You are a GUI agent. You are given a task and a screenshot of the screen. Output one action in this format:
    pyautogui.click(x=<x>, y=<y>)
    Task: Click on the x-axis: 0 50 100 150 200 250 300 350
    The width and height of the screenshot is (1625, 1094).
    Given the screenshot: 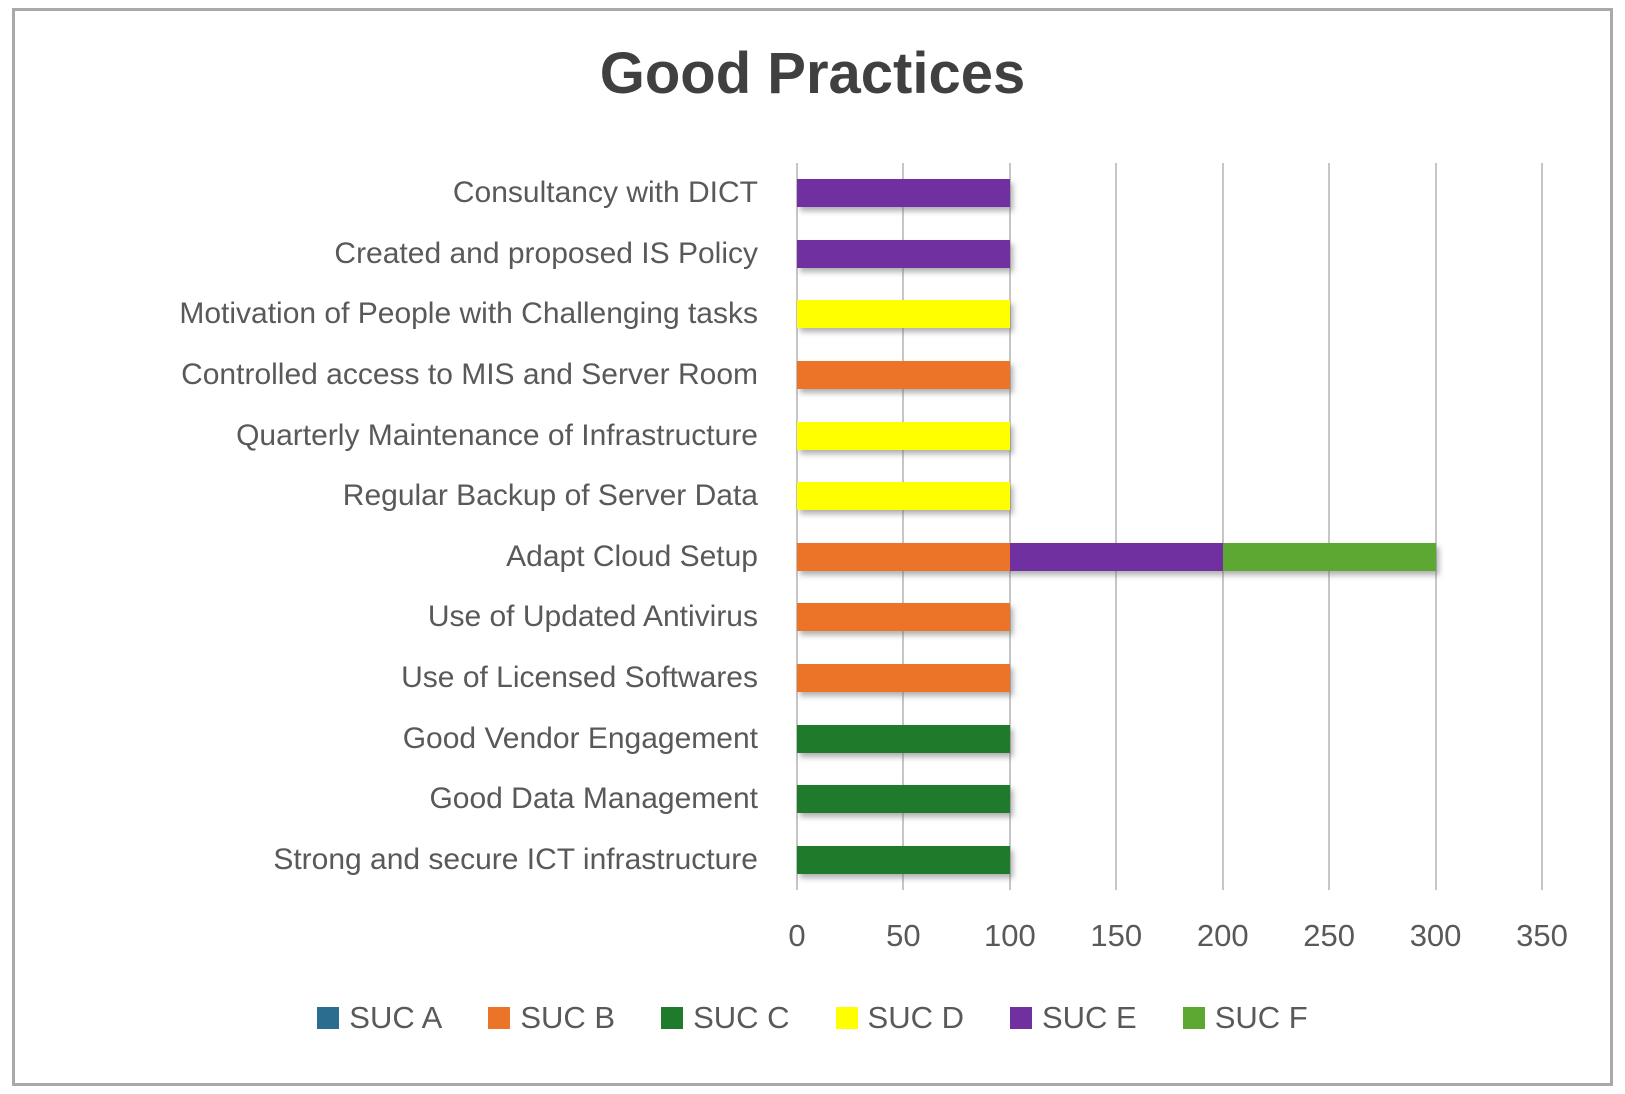 What is the action you would take?
    pyautogui.click(x=812, y=938)
    